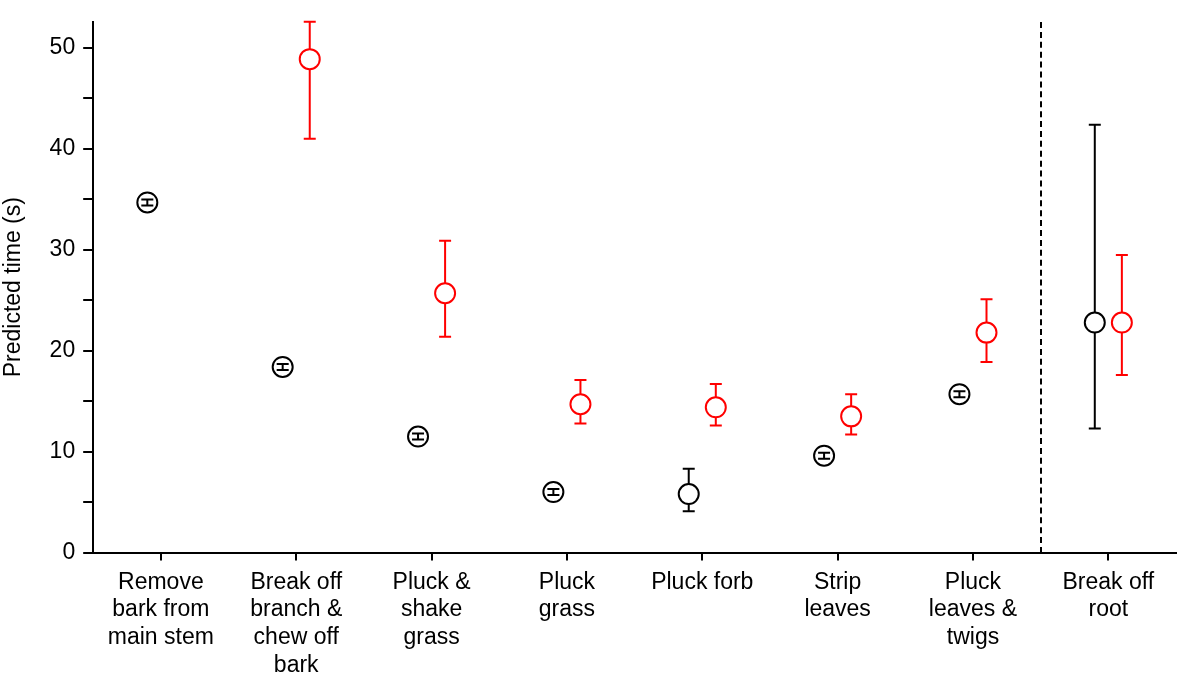  What do you see at coordinates (1108, 594) in the screenshot?
I see `x-tick-label: Break off root` at bounding box center [1108, 594].